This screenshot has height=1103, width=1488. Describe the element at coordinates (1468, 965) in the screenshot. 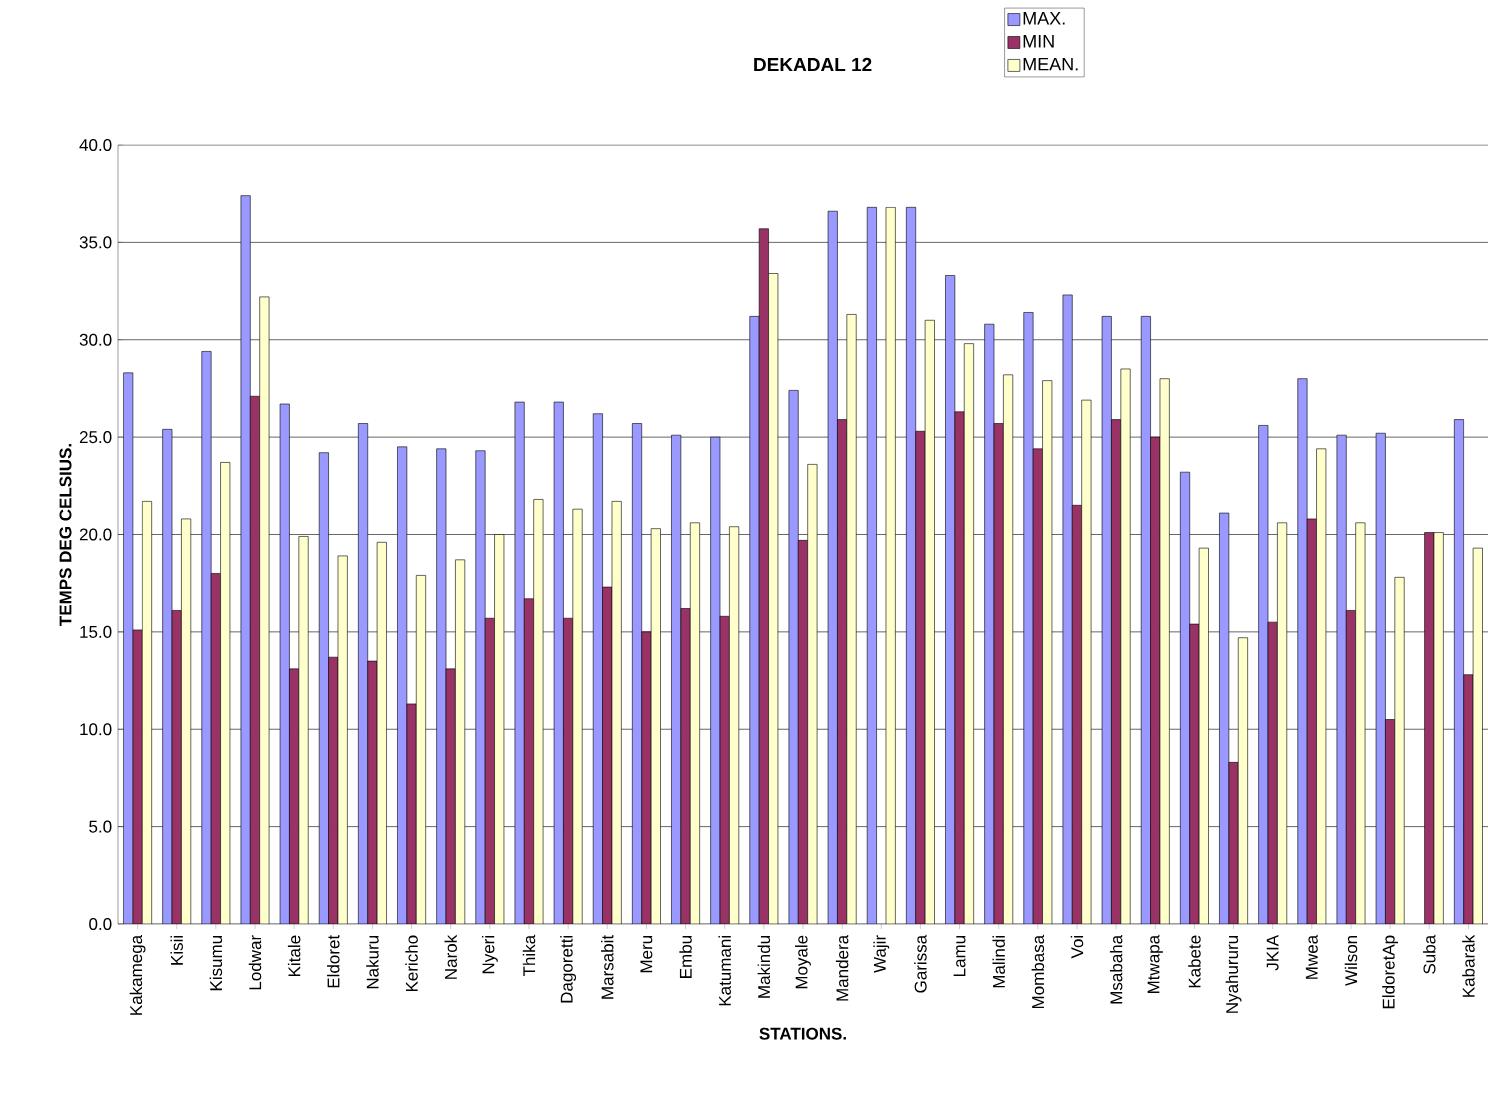

I see `x-tick-label: Kabarak` at that location.